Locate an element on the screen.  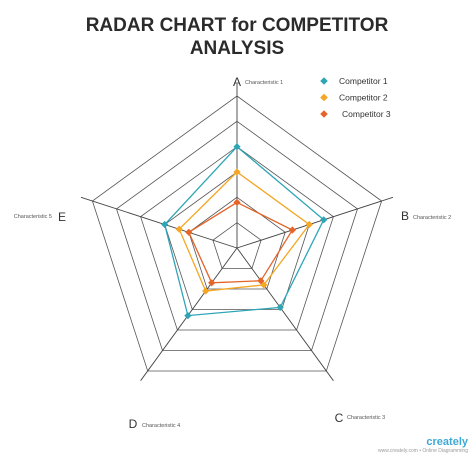
axis-letter-e: E is located at coordinates (62, 217).